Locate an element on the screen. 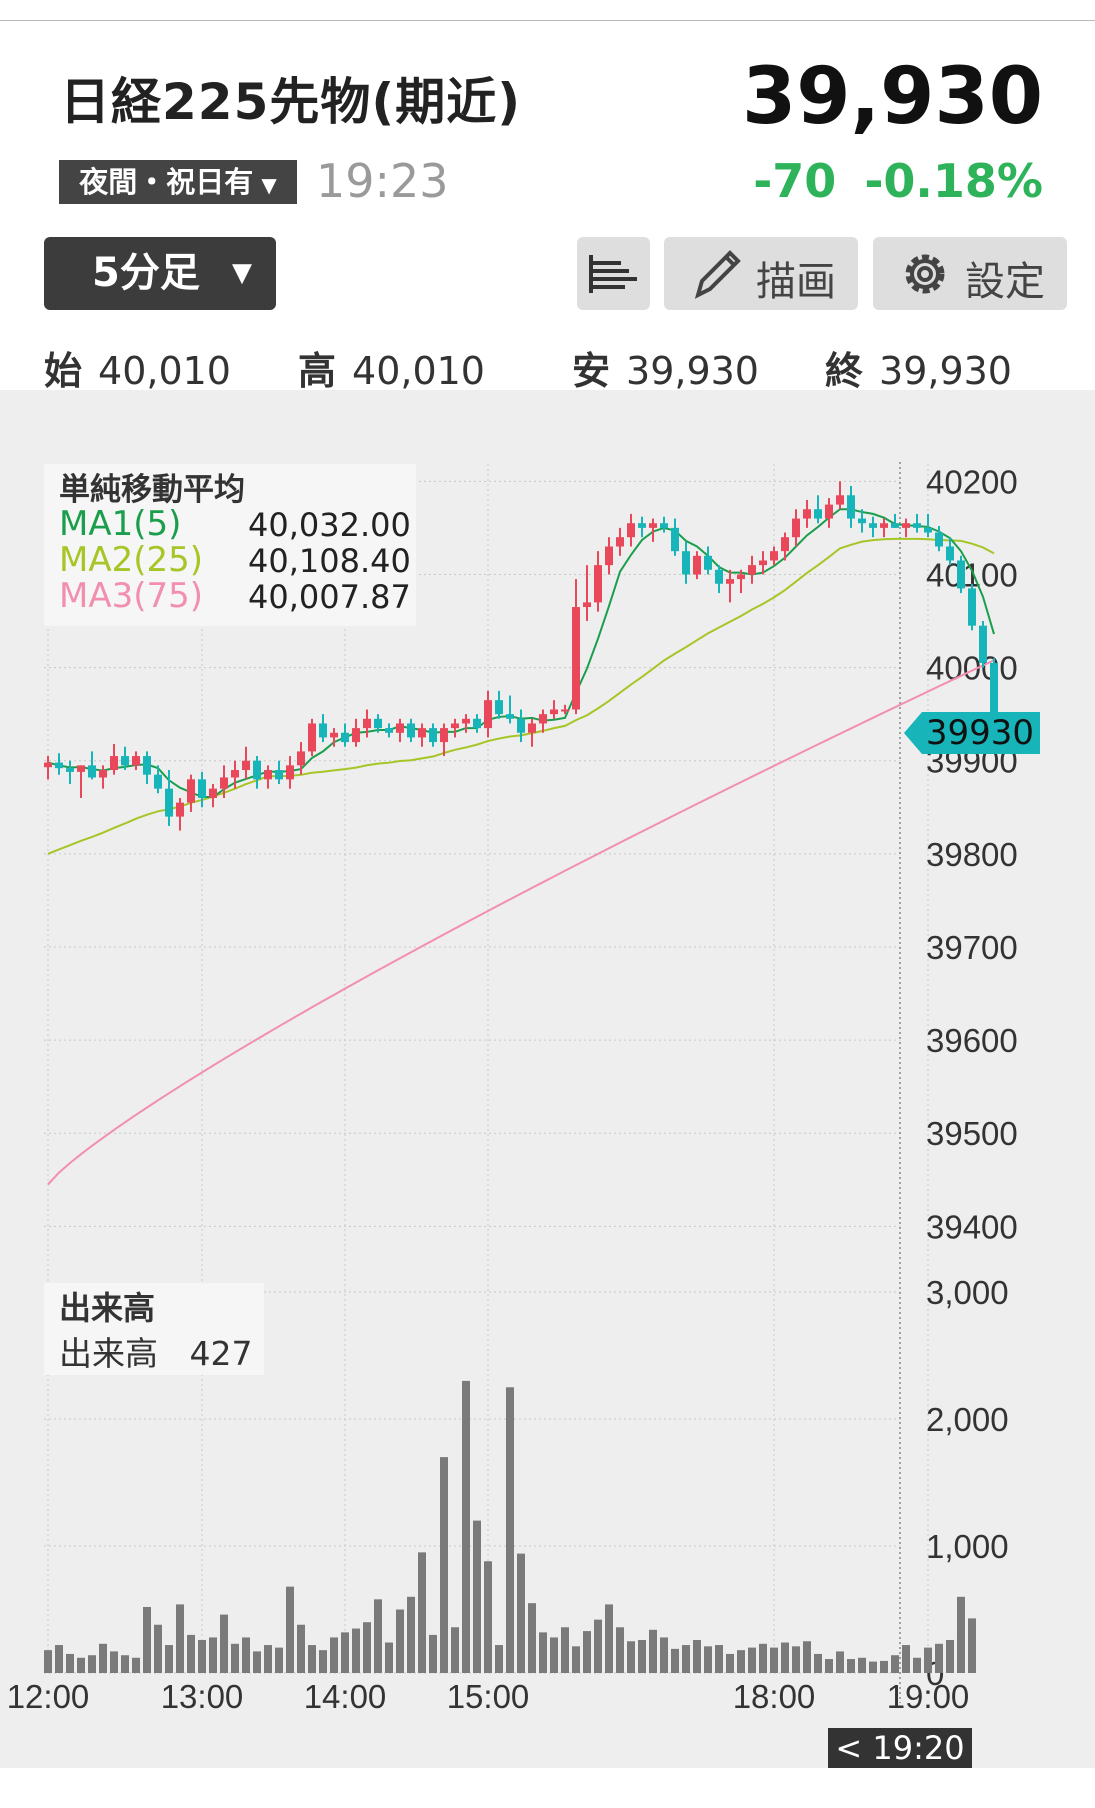 The width and height of the screenshot is (1095, 1808). price-time: 19:23 is located at coordinates (382, 181).